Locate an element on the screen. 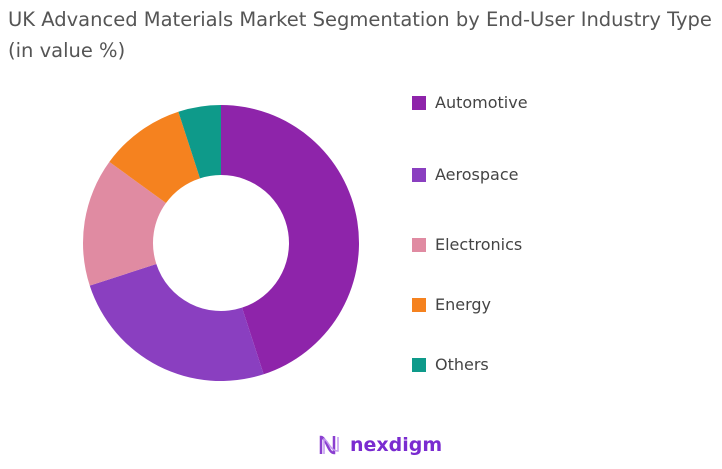 The height and width of the screenshot is (469, 722). legend-label: Automotive is located at coordinates (481, 102).